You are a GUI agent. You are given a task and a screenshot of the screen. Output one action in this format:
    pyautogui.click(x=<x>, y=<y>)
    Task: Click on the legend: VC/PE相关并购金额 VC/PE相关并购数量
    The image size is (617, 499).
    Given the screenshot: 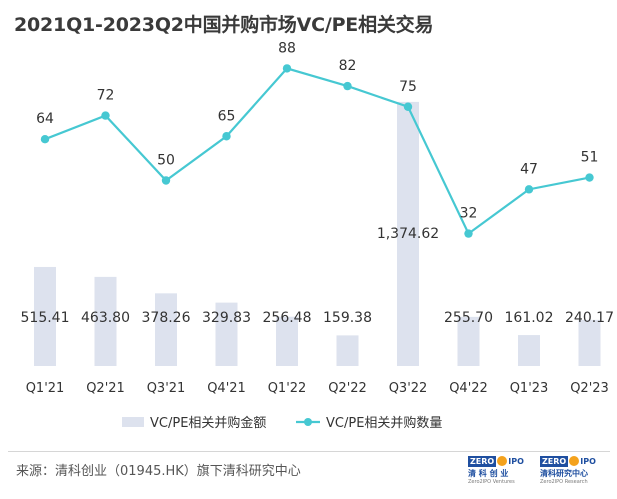 What is the action you would take?
    pyautogui.click(x=282, y=423)
    